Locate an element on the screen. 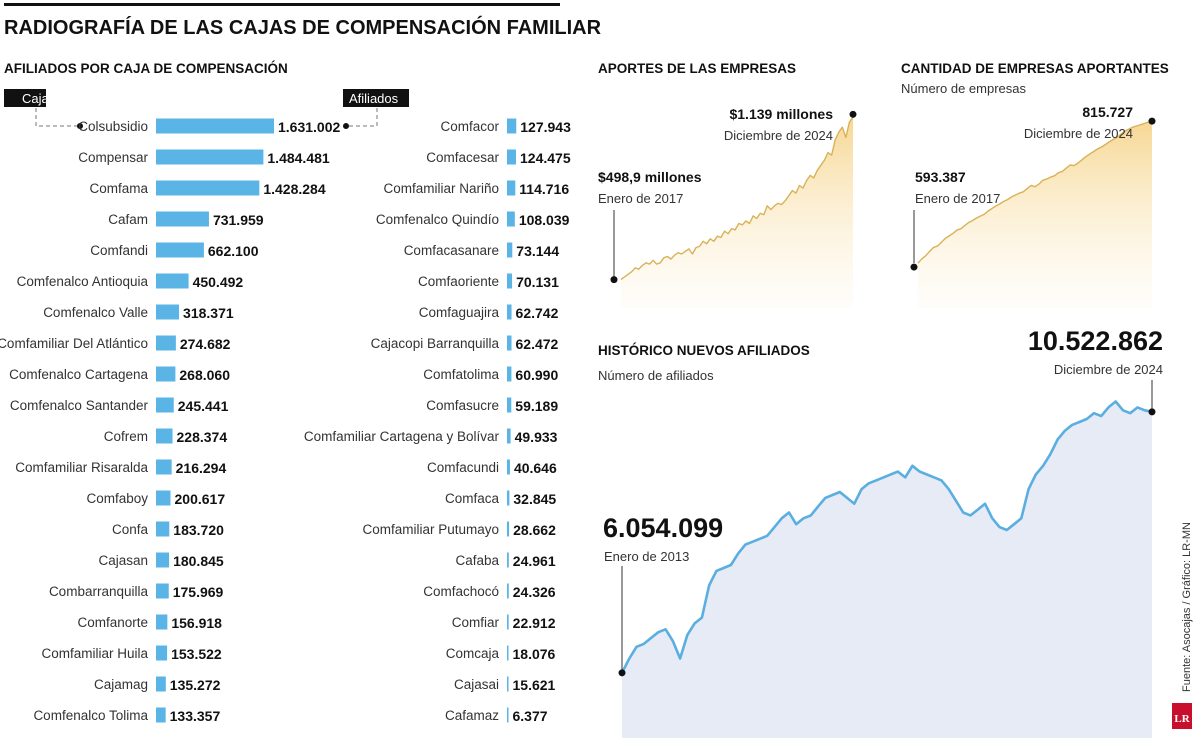 The width and height of the screenshot is (1200, 738). bar-value-label: 28.662 is located at coordinates (534, 530).